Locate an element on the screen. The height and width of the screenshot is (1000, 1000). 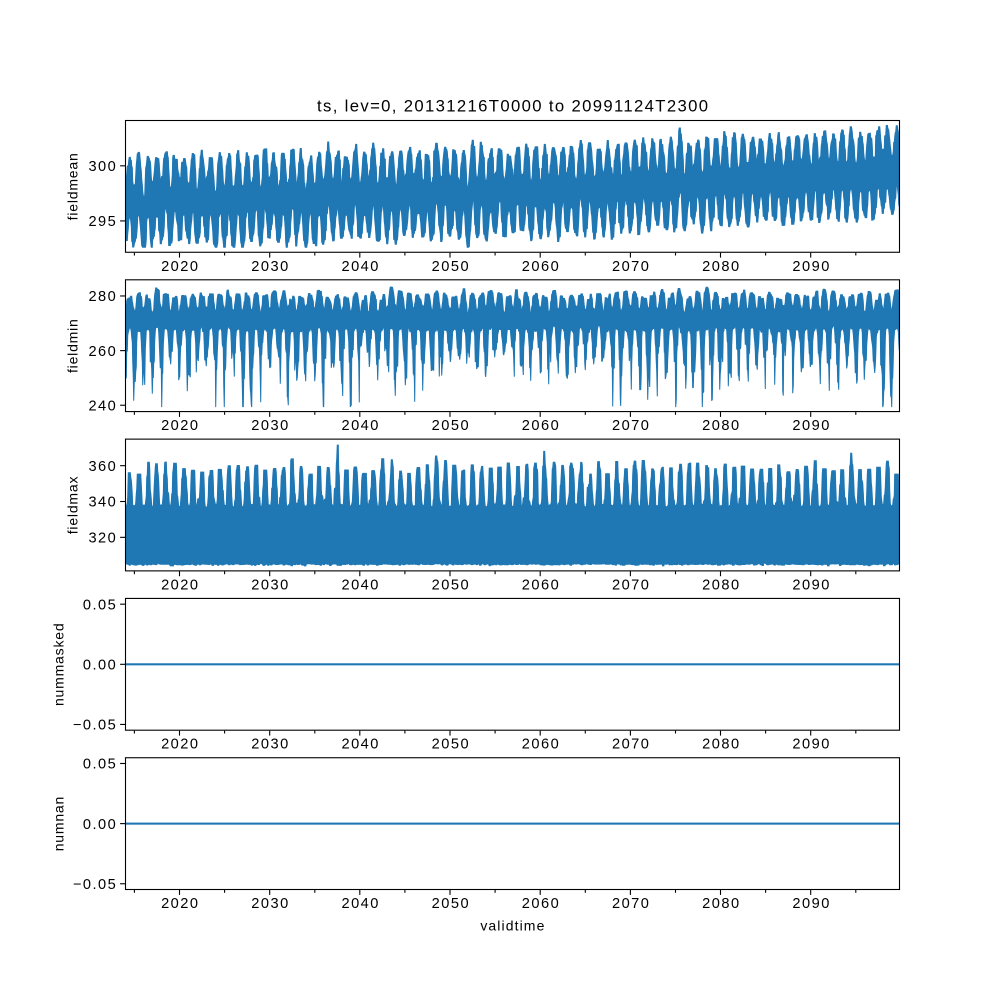
svg-text: validtime is located at coordinates (512, 926).